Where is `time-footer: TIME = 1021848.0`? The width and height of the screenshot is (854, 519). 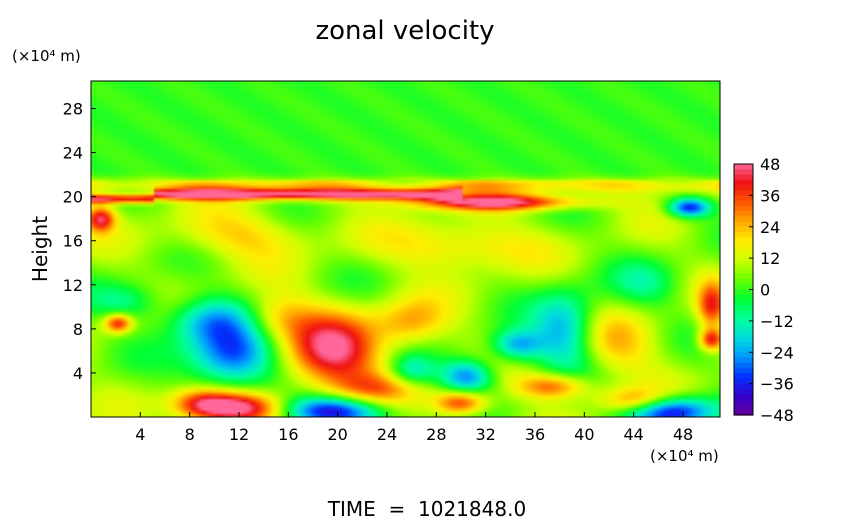 time-footer: TIME = 1021848.0 is located at coordinates (426, 508).